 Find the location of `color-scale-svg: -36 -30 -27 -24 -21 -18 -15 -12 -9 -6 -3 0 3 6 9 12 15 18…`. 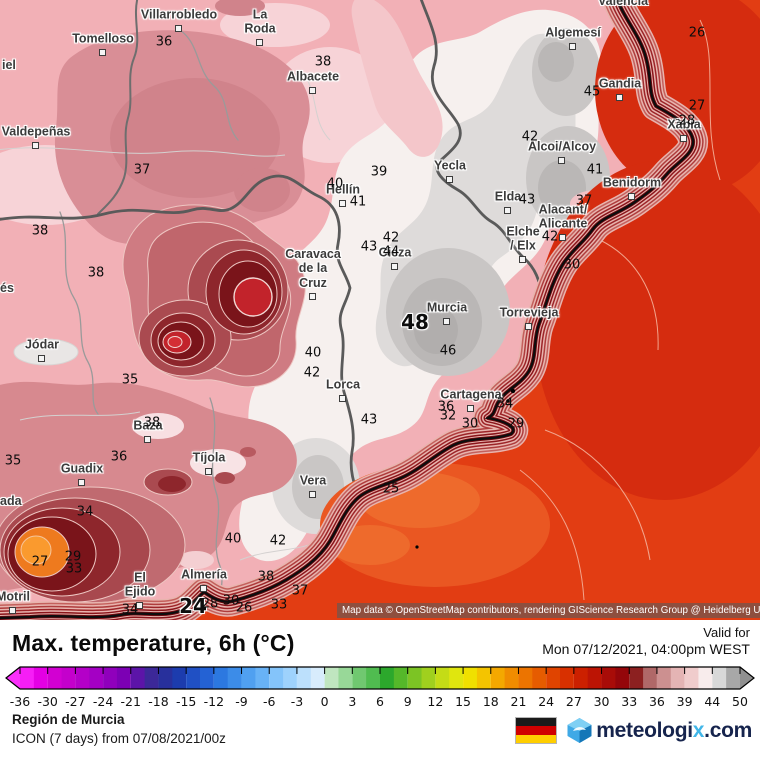

color-scale-svg: -36 -30 -27 -24 -21 -18 -15 -12 -9 -6 -3 0 3 6 9 12 15 18… is located at coordinates (380, 687).